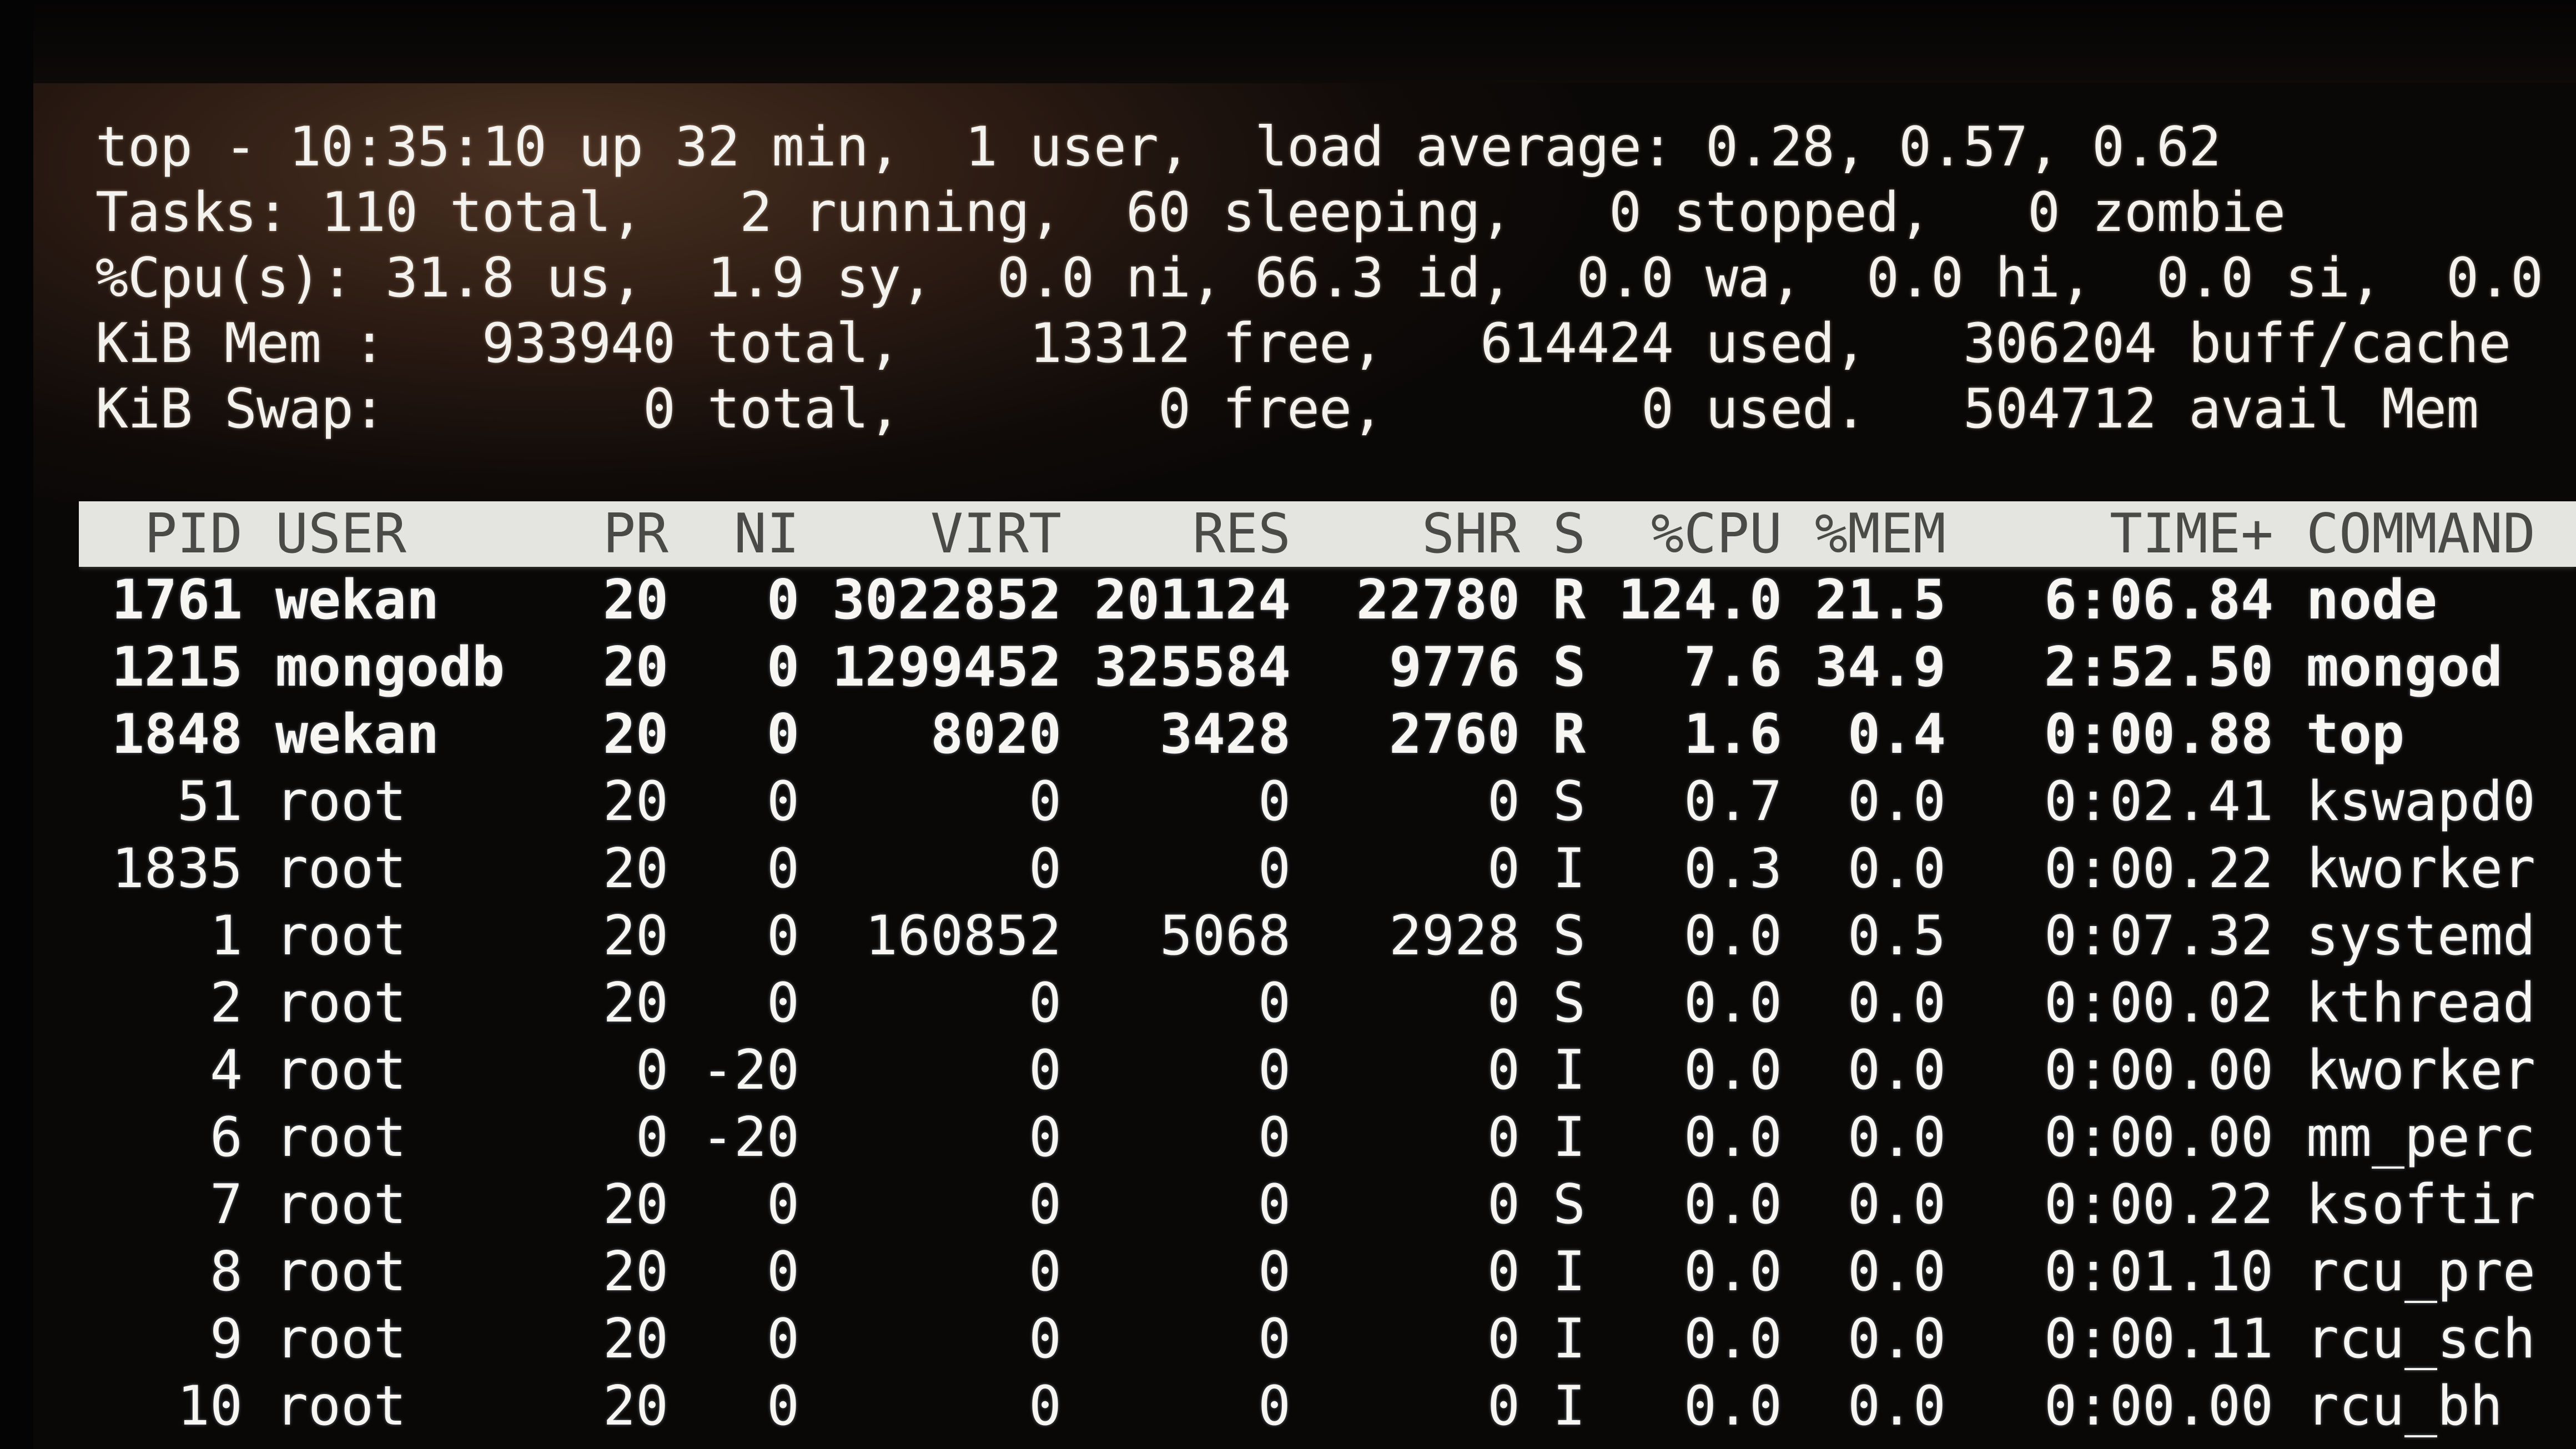  Describe the element at coordinates (2158, 1003) in the screenshot. I see `cell-time: 0:00.02` at that location.